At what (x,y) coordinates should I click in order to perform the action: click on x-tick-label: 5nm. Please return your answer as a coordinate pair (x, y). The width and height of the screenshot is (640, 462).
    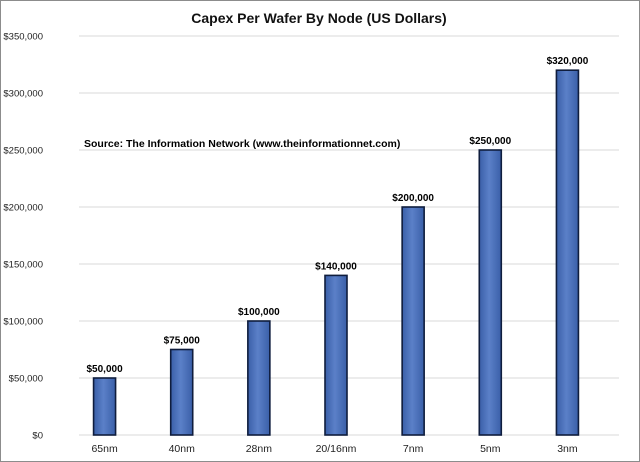
    Looking at the image, I should click on (490, 449).